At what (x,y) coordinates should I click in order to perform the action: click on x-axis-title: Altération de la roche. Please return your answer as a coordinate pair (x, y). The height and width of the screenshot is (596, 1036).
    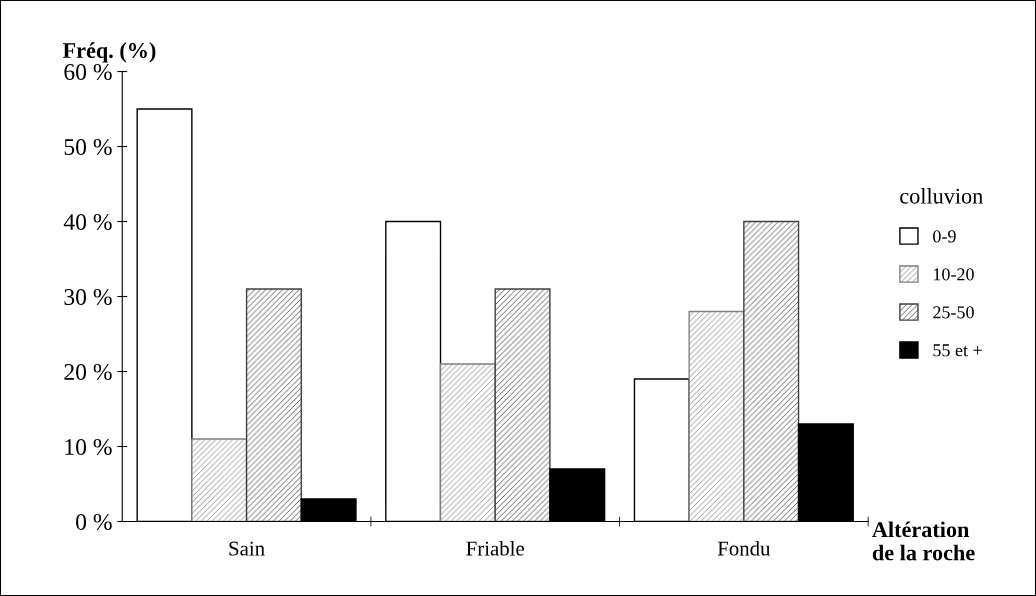
    Looking at the image, I should click on (923, 541).